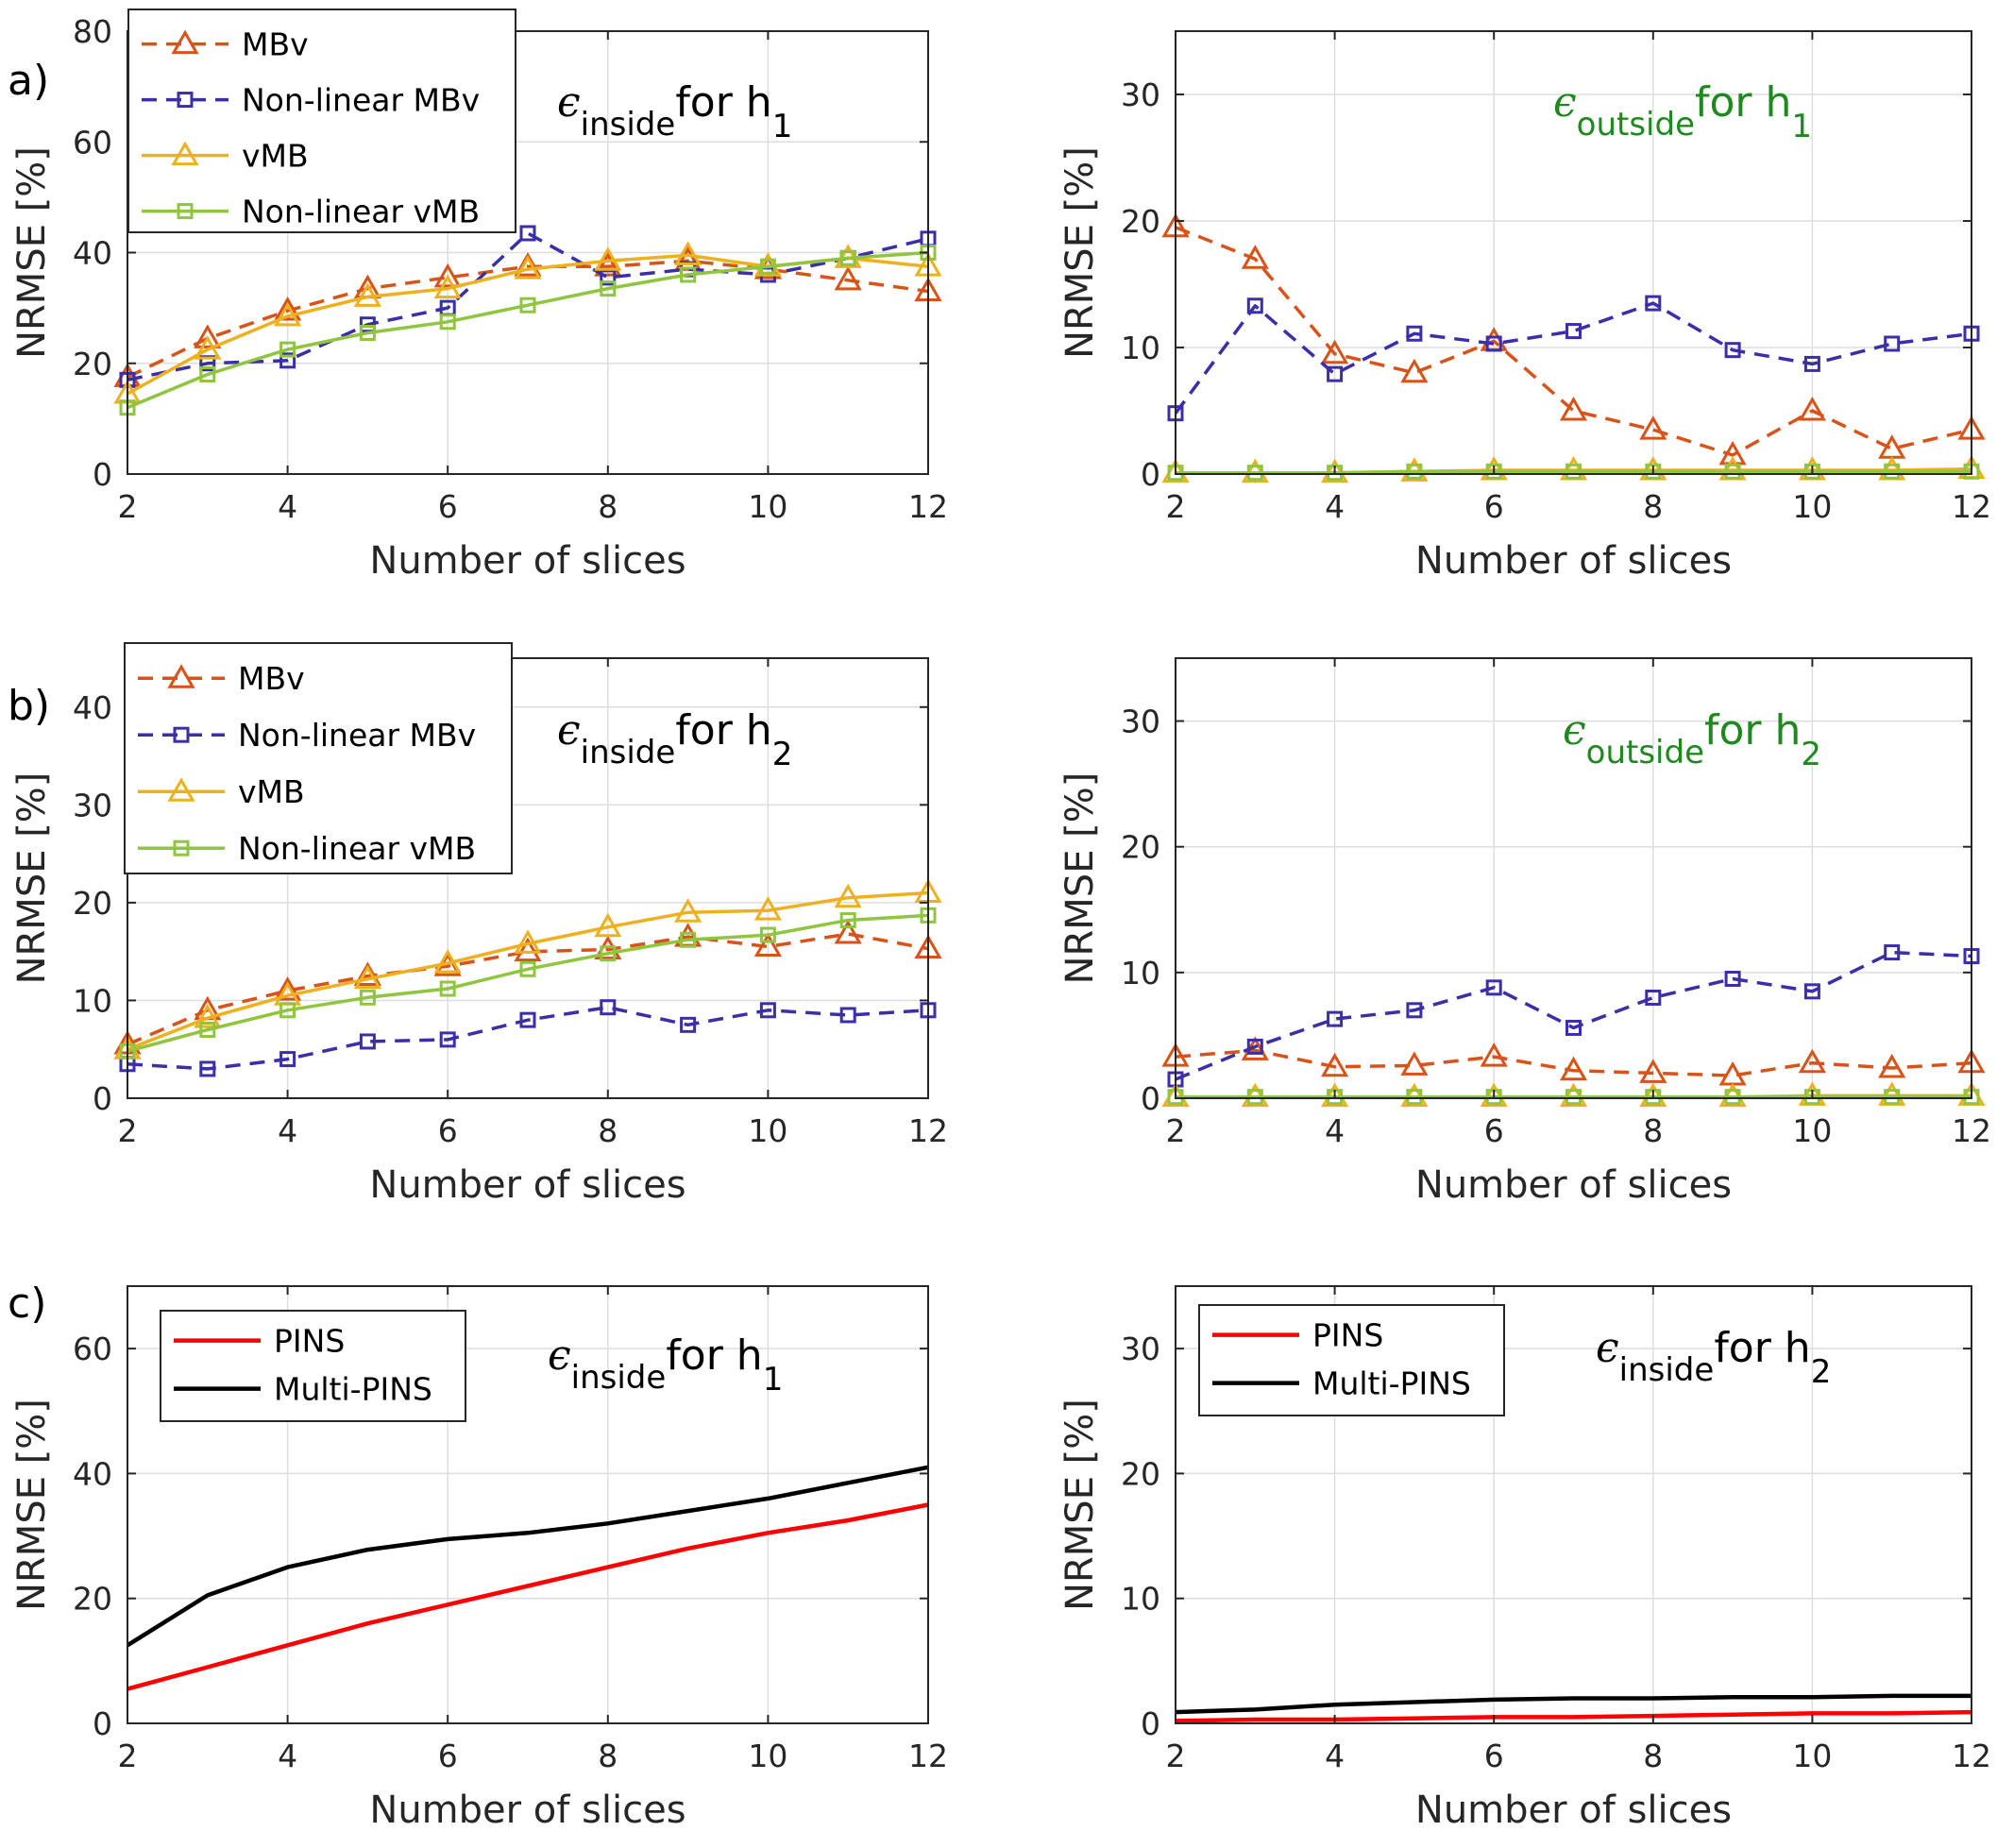 This screenshot has height=1848, width=1997. Describe the element at coordinates (93, 32) in the screenshot. I see `y-tick-label: 80` at that location.